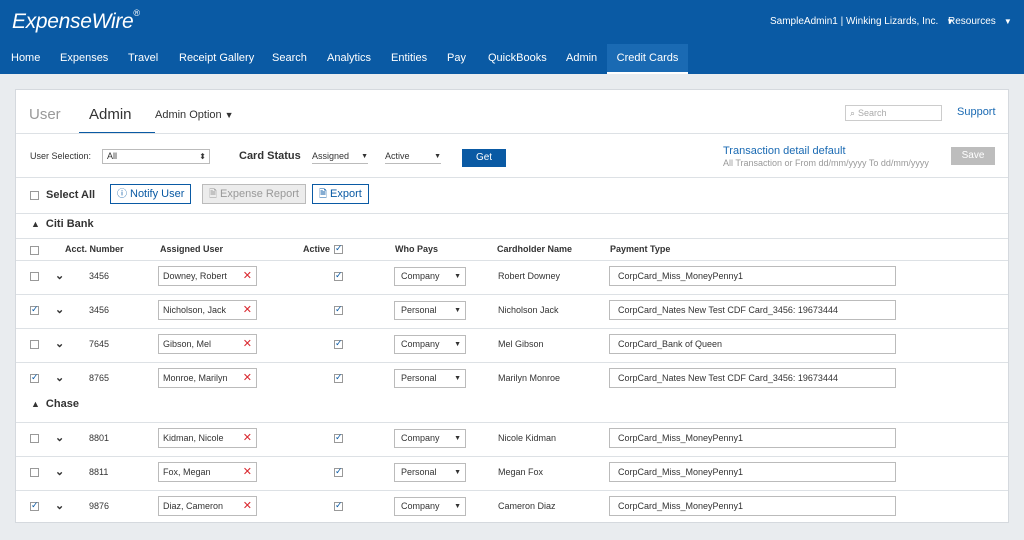 Image resolution: width=1024 pixels, height=540 pixels. What do you see at coordinates (34, 250) in the screenshot?
I see `header-select-checkbox` at bounding box center [34, 250].